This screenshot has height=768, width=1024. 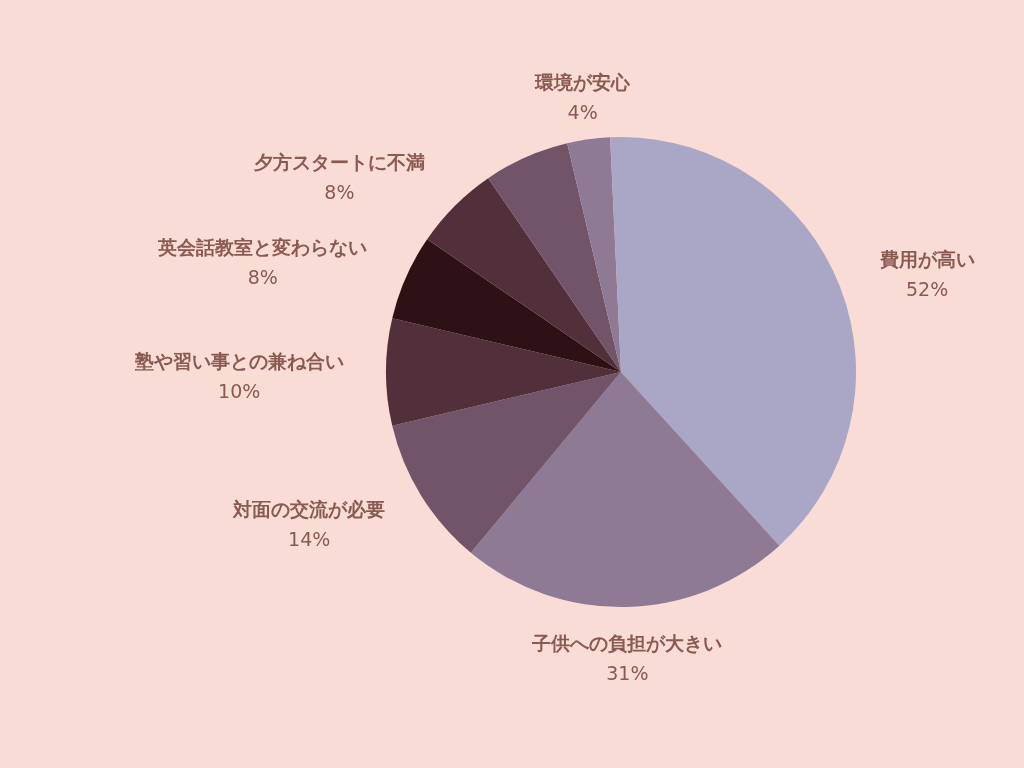 I want to click on slice-label: 塾や習い事との兼ね合い, so click(x=238, y=361).